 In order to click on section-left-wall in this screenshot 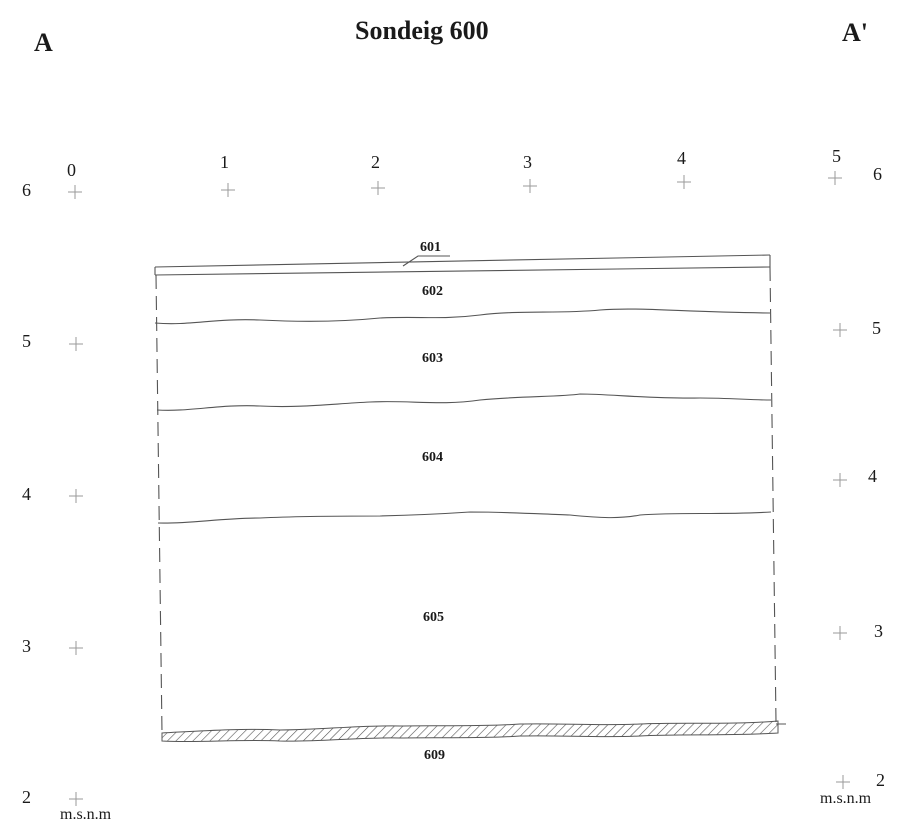, I will do `click(159, 504)`.